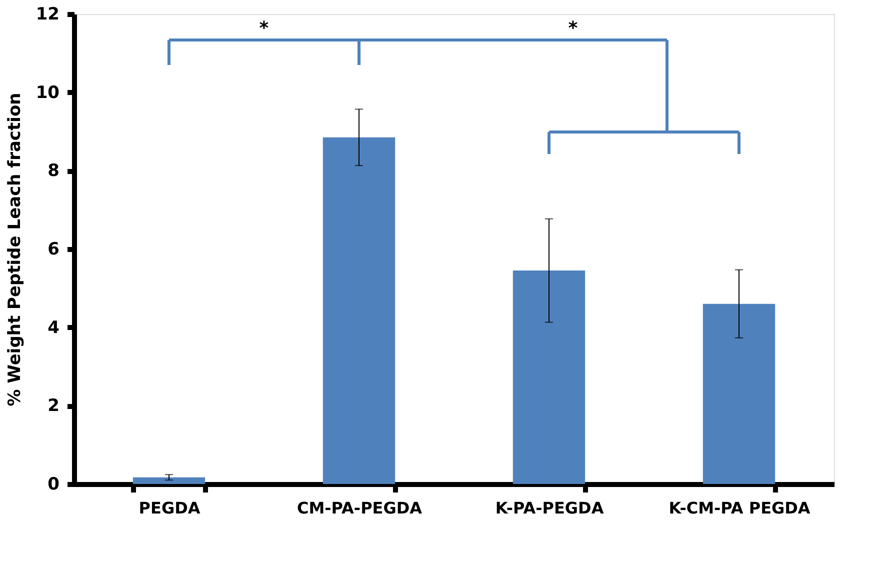 This screenshot has width=877, height=569. Describe the element at coordinates (54, 171) in the screenshot. I see `y-tick-label: 8` at that location.